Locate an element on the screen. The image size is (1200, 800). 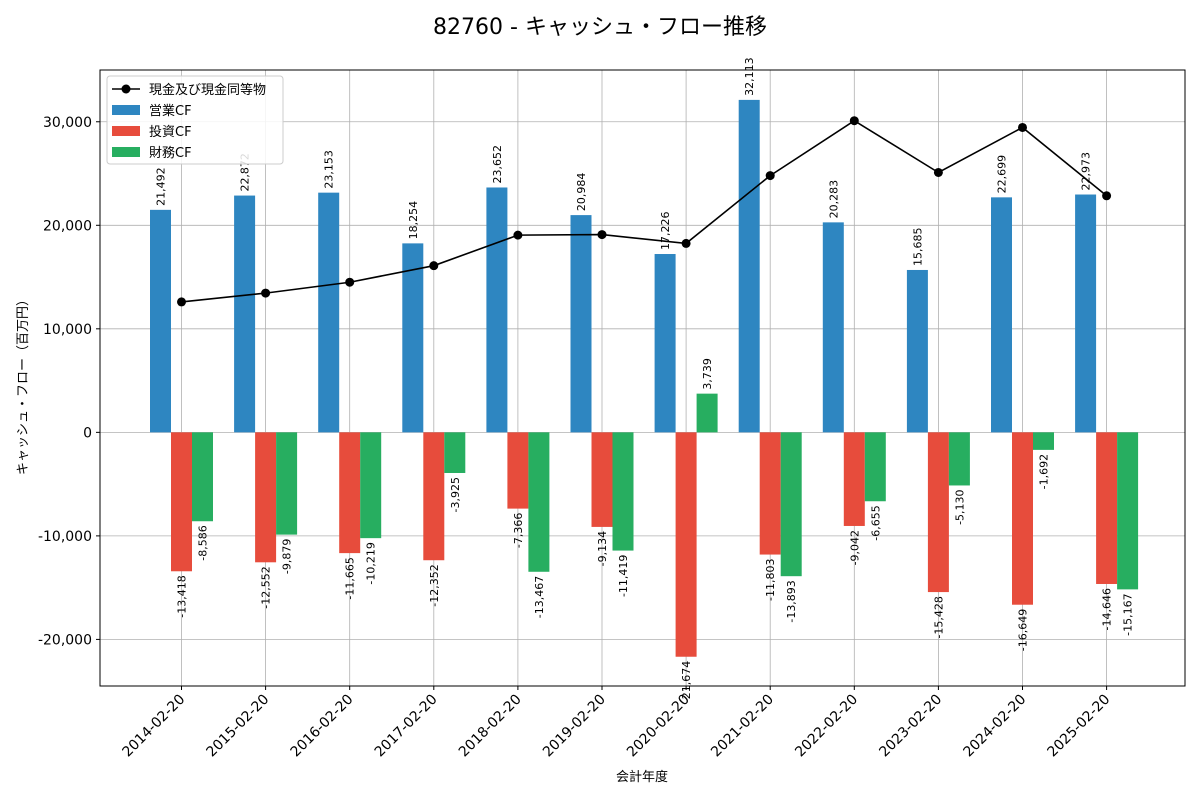
x-tick-label: 2014-02-20 is located at coordinates (153, 726).